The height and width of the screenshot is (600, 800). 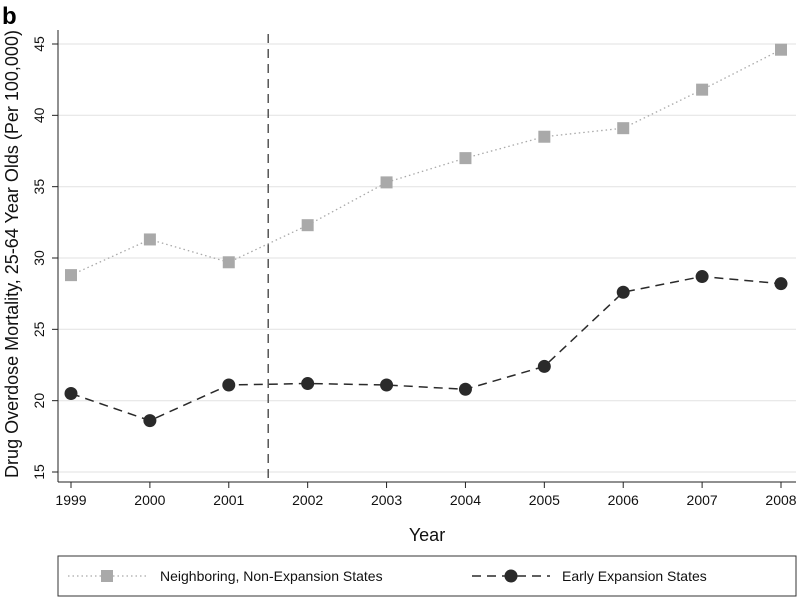 I want to click on y-tick-label: 45, so click(x=39, y=44).